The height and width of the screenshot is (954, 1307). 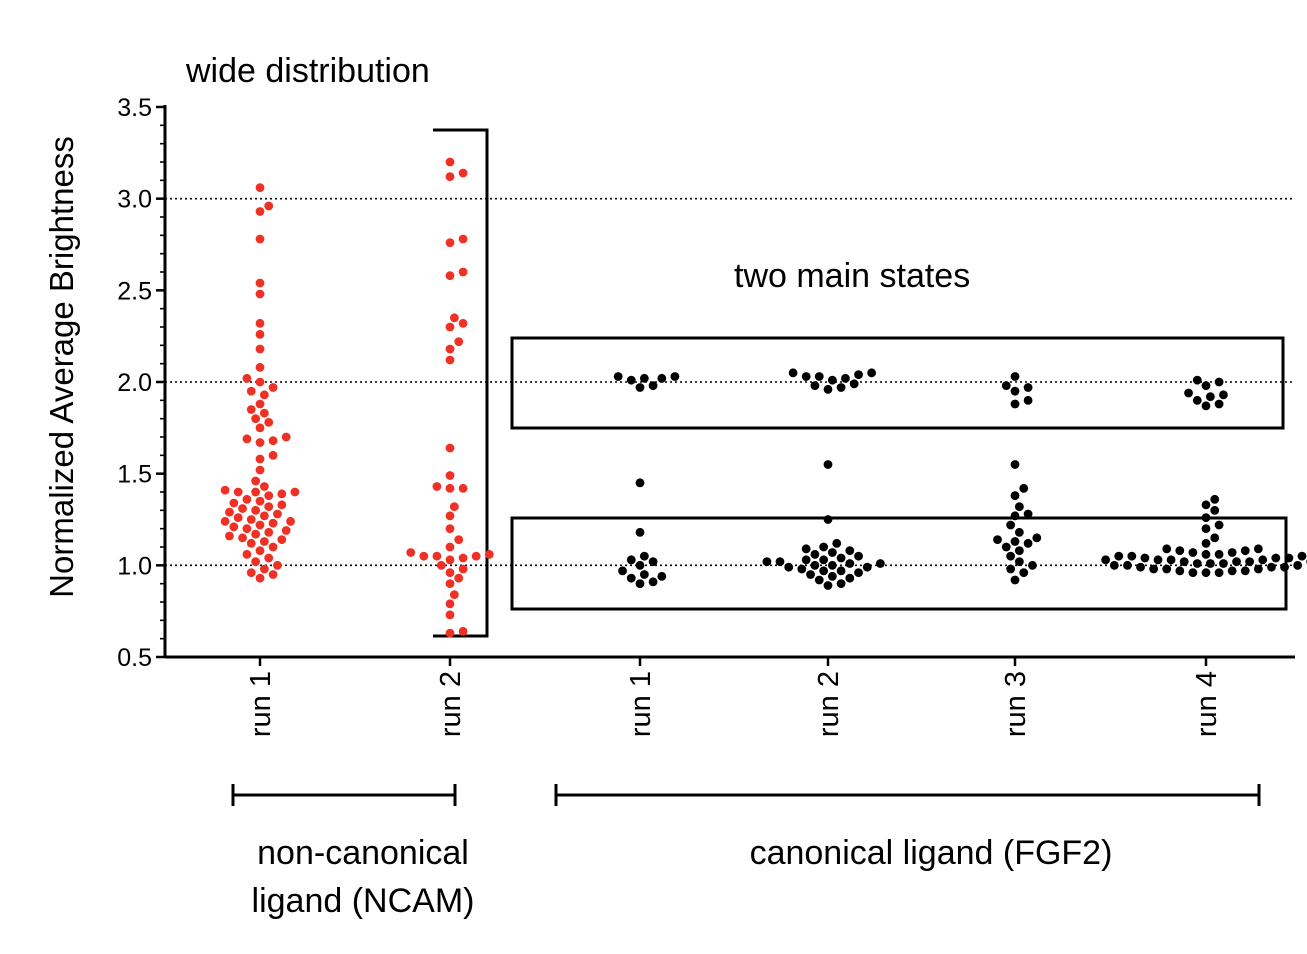 What do you see at coordinates (134, 200) in the screenshot?
I see `y-tick-label: 3.0` at bounding box center [134, 200].